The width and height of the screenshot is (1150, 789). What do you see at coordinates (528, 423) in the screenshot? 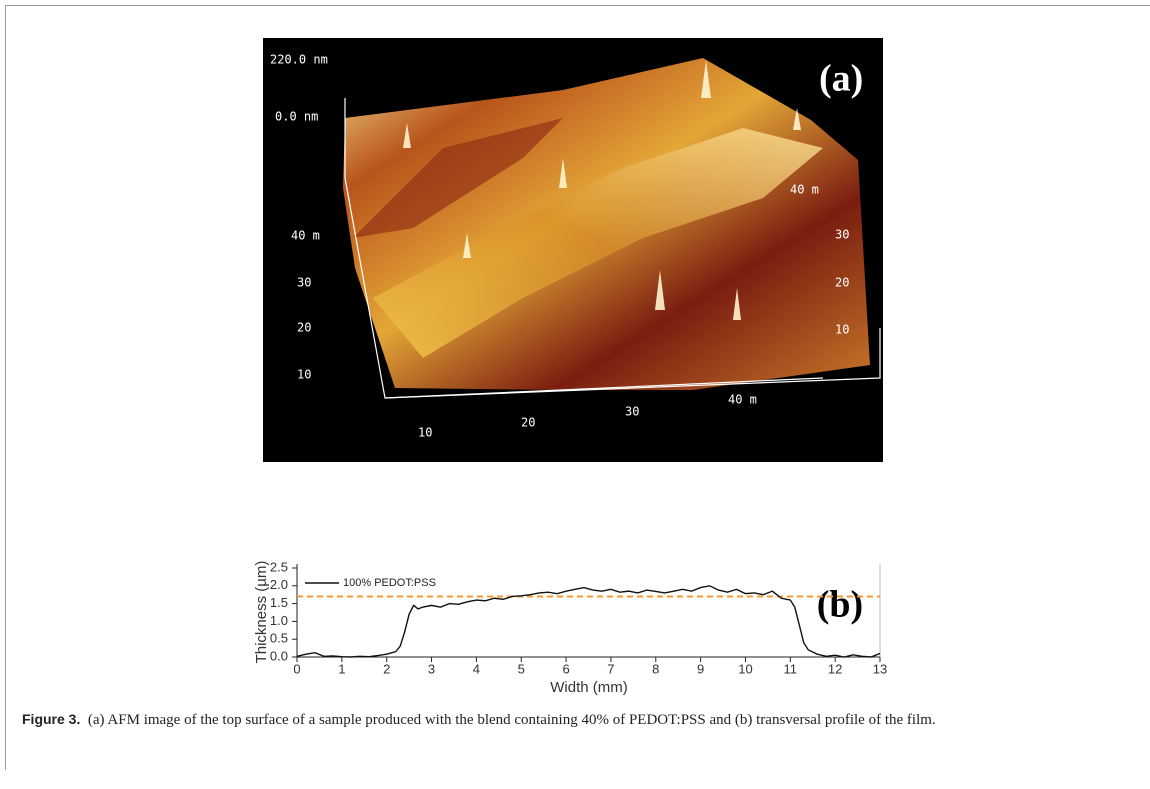
I see `bottom-axis-label: 20` at bounding box center [528, 423].